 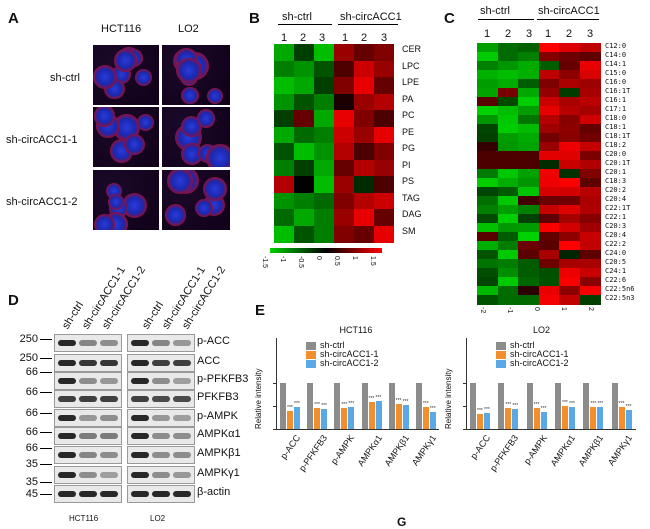 I want to click on panelC-group-kd: sh-circACC1, so click(x=569, y=11).